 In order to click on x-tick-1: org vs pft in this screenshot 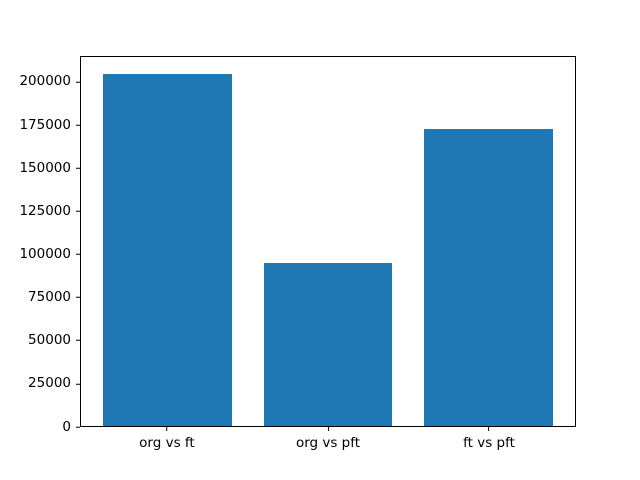, I will do `click(328, 439)`.